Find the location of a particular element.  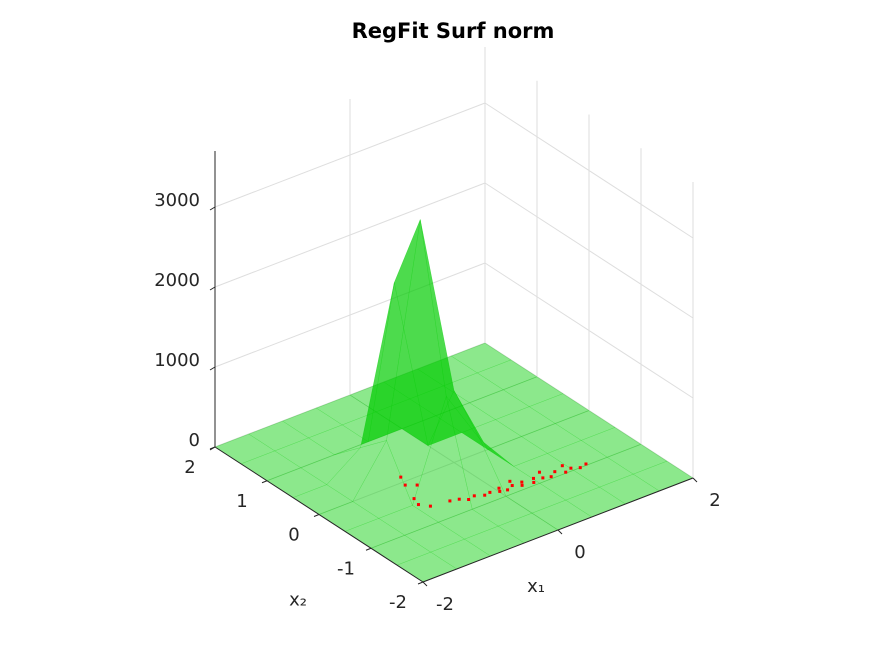

y-tick-label: 2 is located at coordinates (189, 467).